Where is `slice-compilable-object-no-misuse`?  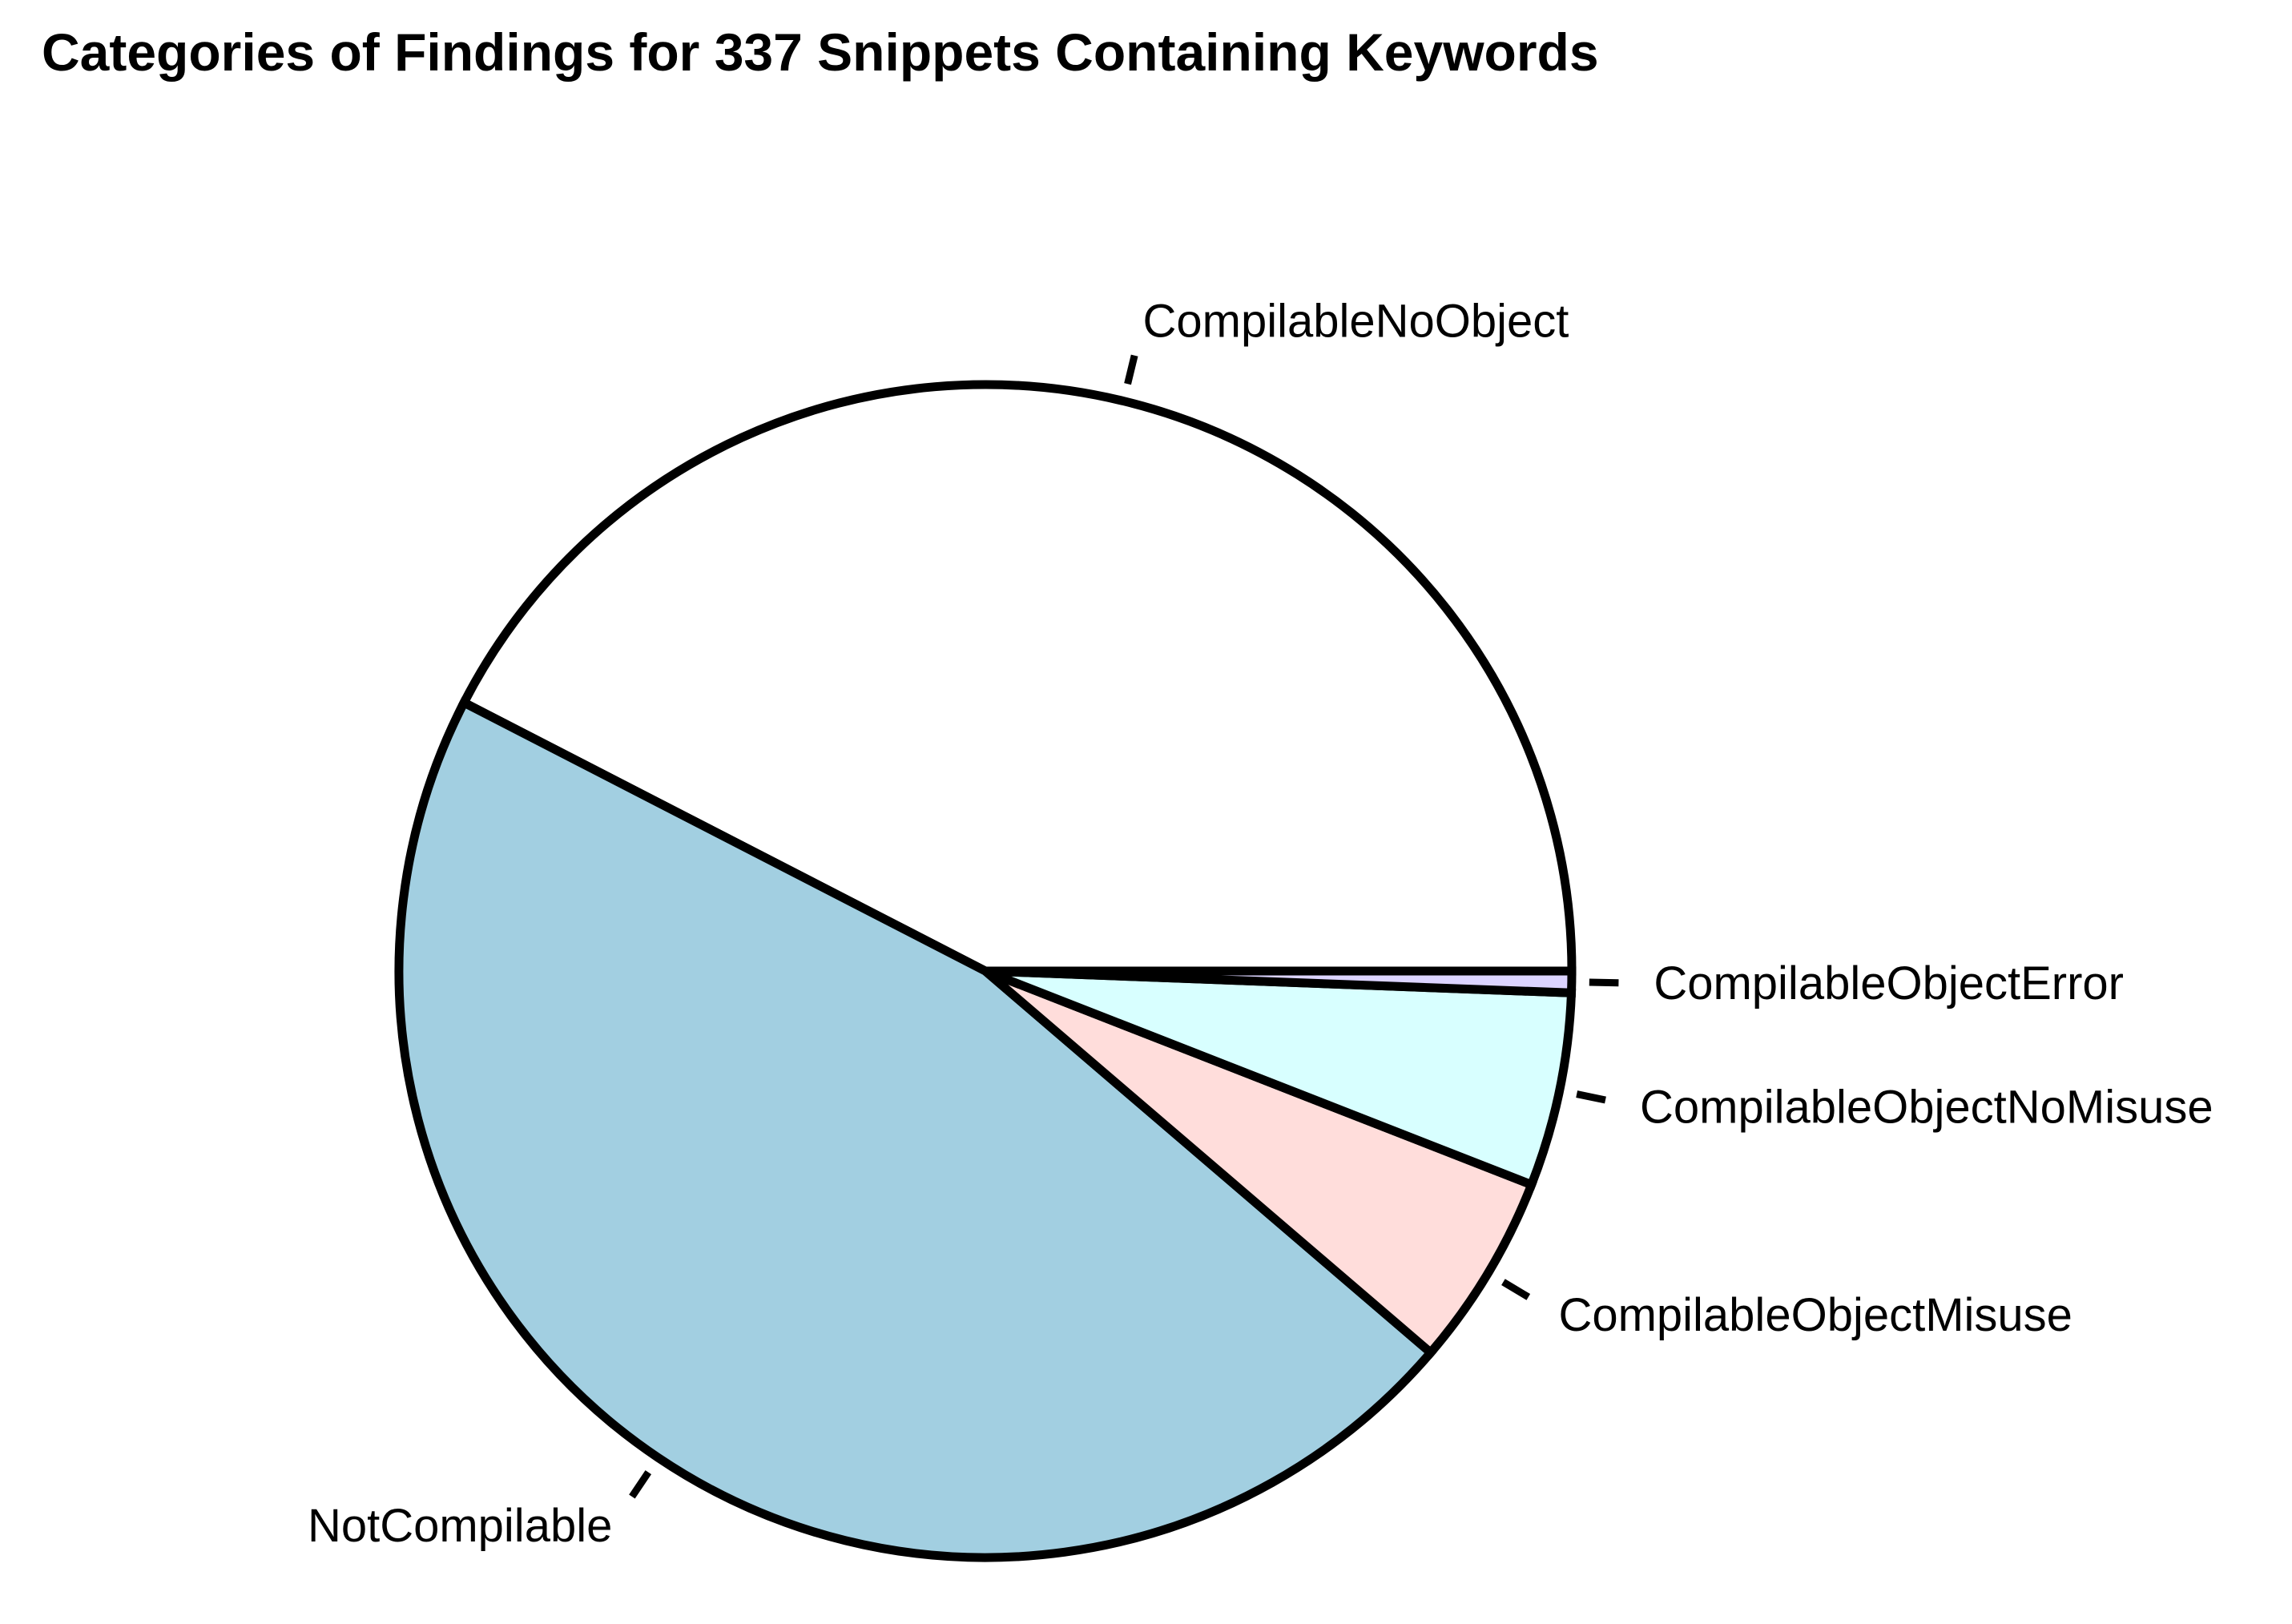 slice-compilable-object-no-misuse is located at coordinates (1280, 1078).